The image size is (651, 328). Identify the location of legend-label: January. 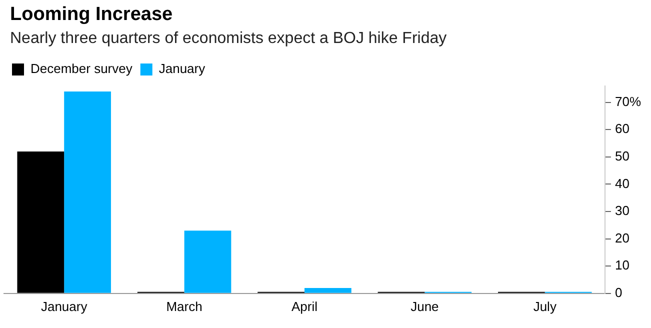
(182, 68).